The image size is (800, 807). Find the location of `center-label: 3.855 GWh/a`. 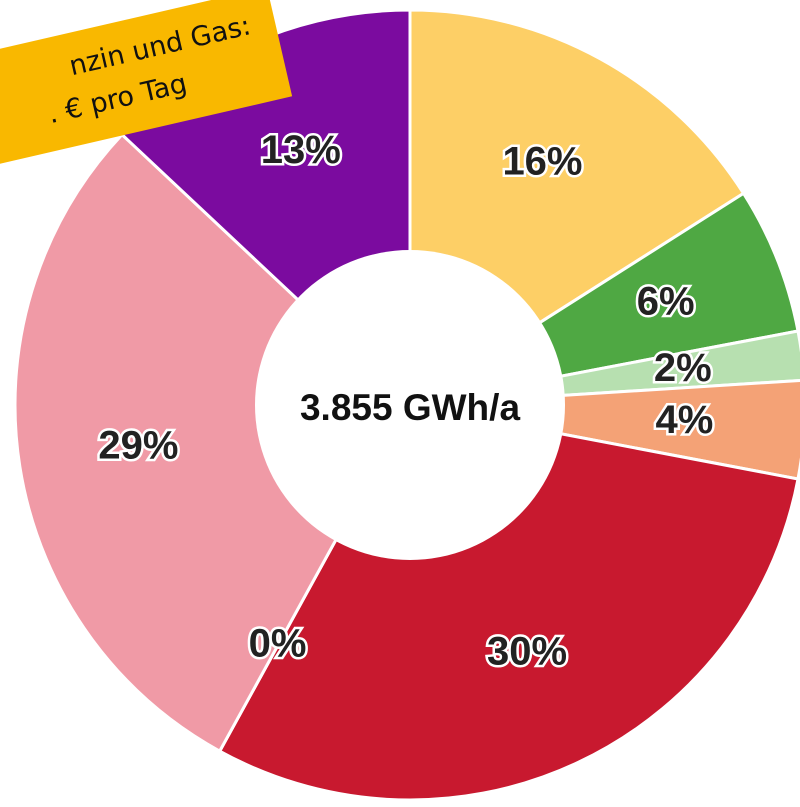

center-label: 3.855 GWh/a is located at coordinates (410, 407).